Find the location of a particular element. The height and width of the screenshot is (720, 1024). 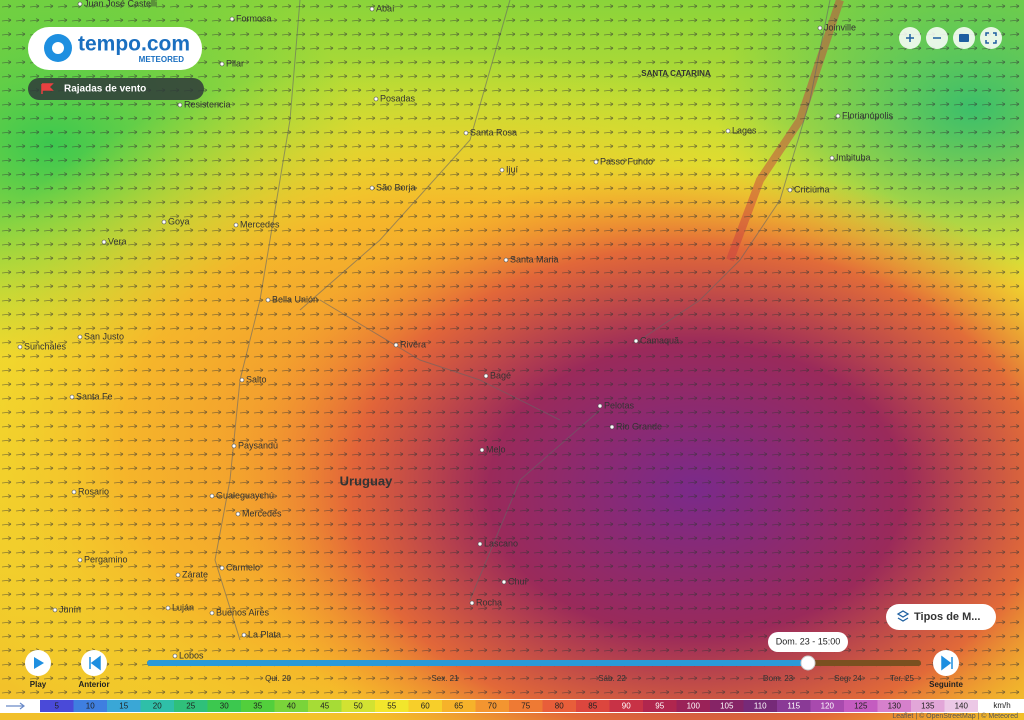

place-label: La Plata is located at coordinates (264, 634).